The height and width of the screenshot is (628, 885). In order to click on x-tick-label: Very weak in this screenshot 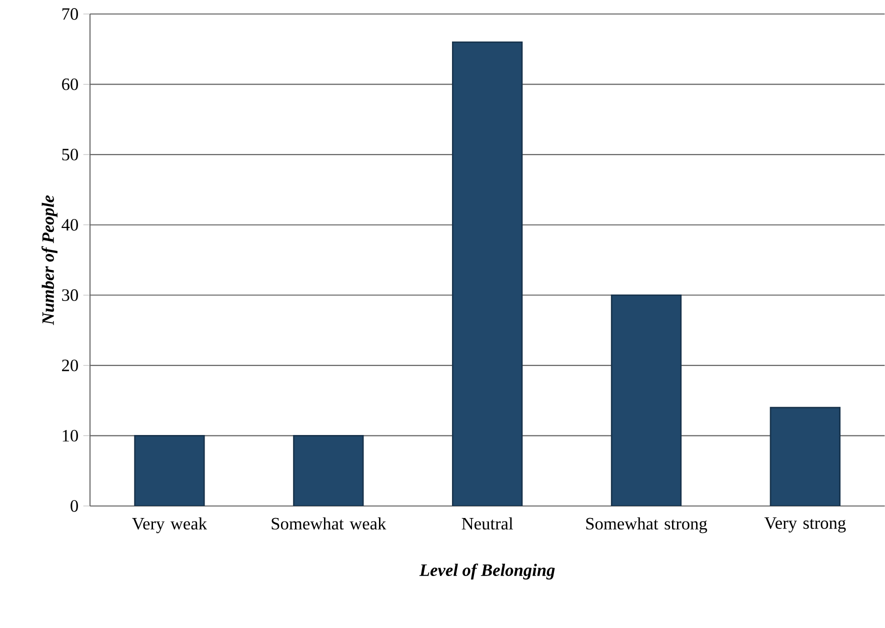, I will do `click(170, 525)`.